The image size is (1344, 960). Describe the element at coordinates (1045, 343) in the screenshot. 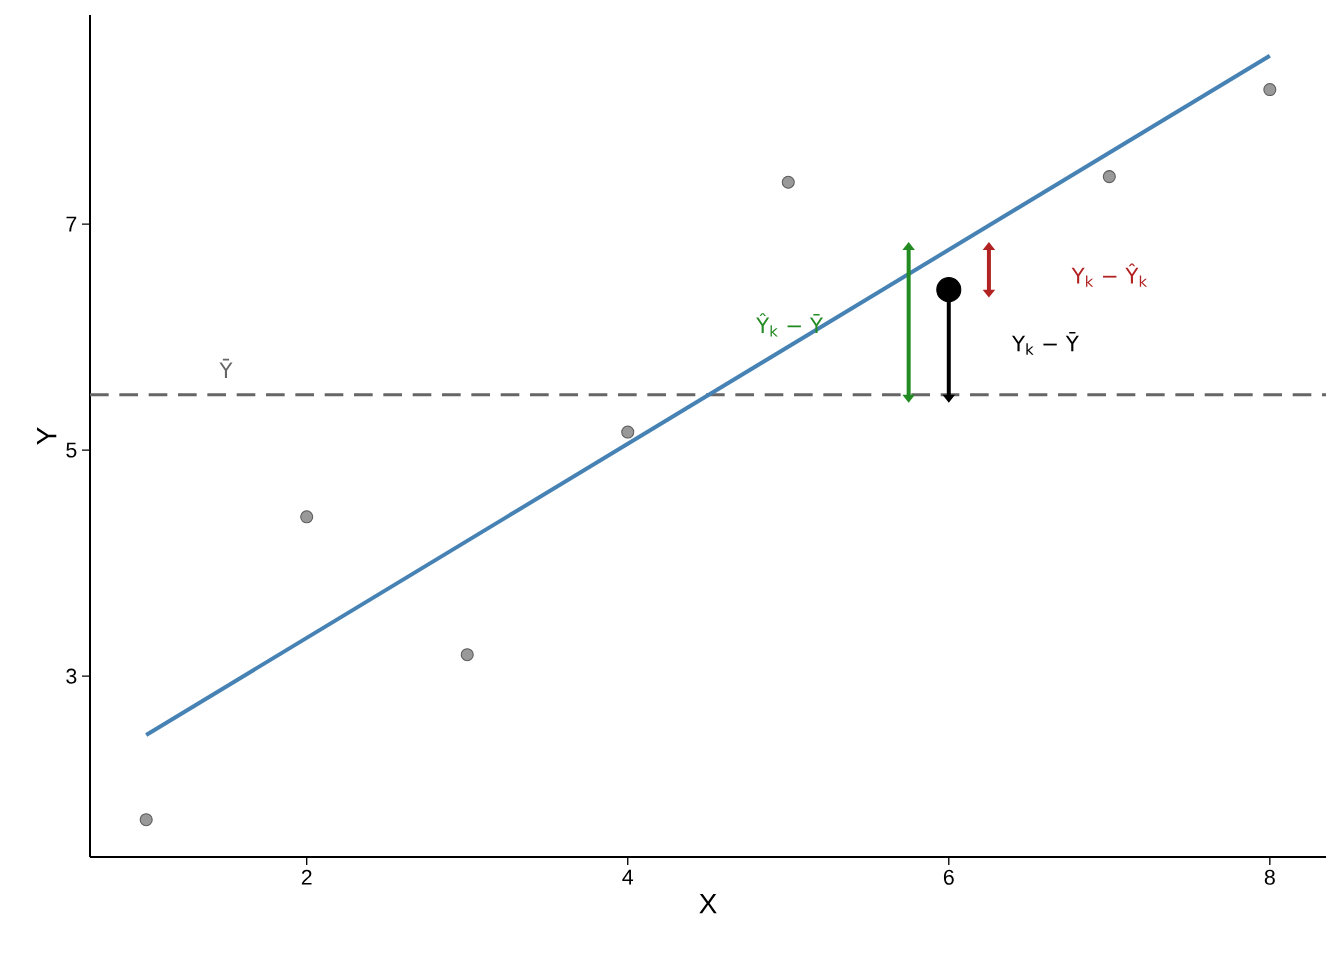

I see `annotation: Y$_{k}$ − Ȳ` at that location.